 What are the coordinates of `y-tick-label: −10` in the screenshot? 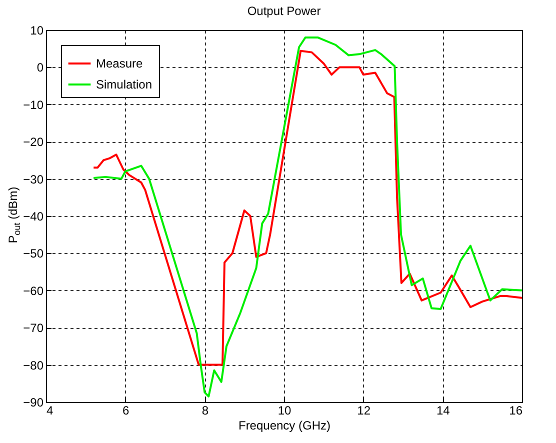 It's located at (33, 105).